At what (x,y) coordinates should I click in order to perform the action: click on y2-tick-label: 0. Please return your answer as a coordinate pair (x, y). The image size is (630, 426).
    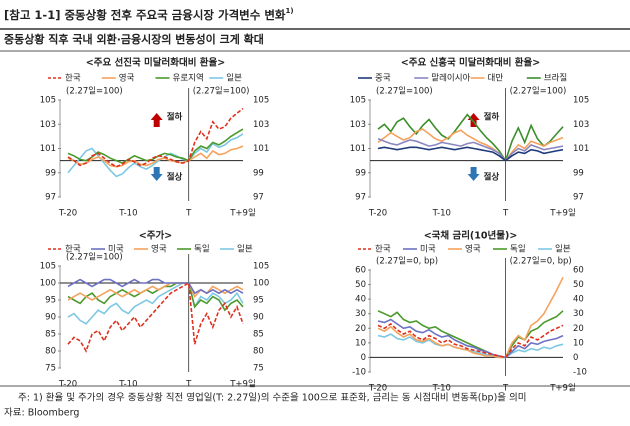
    Looking at the image, I should click on (575, 358).